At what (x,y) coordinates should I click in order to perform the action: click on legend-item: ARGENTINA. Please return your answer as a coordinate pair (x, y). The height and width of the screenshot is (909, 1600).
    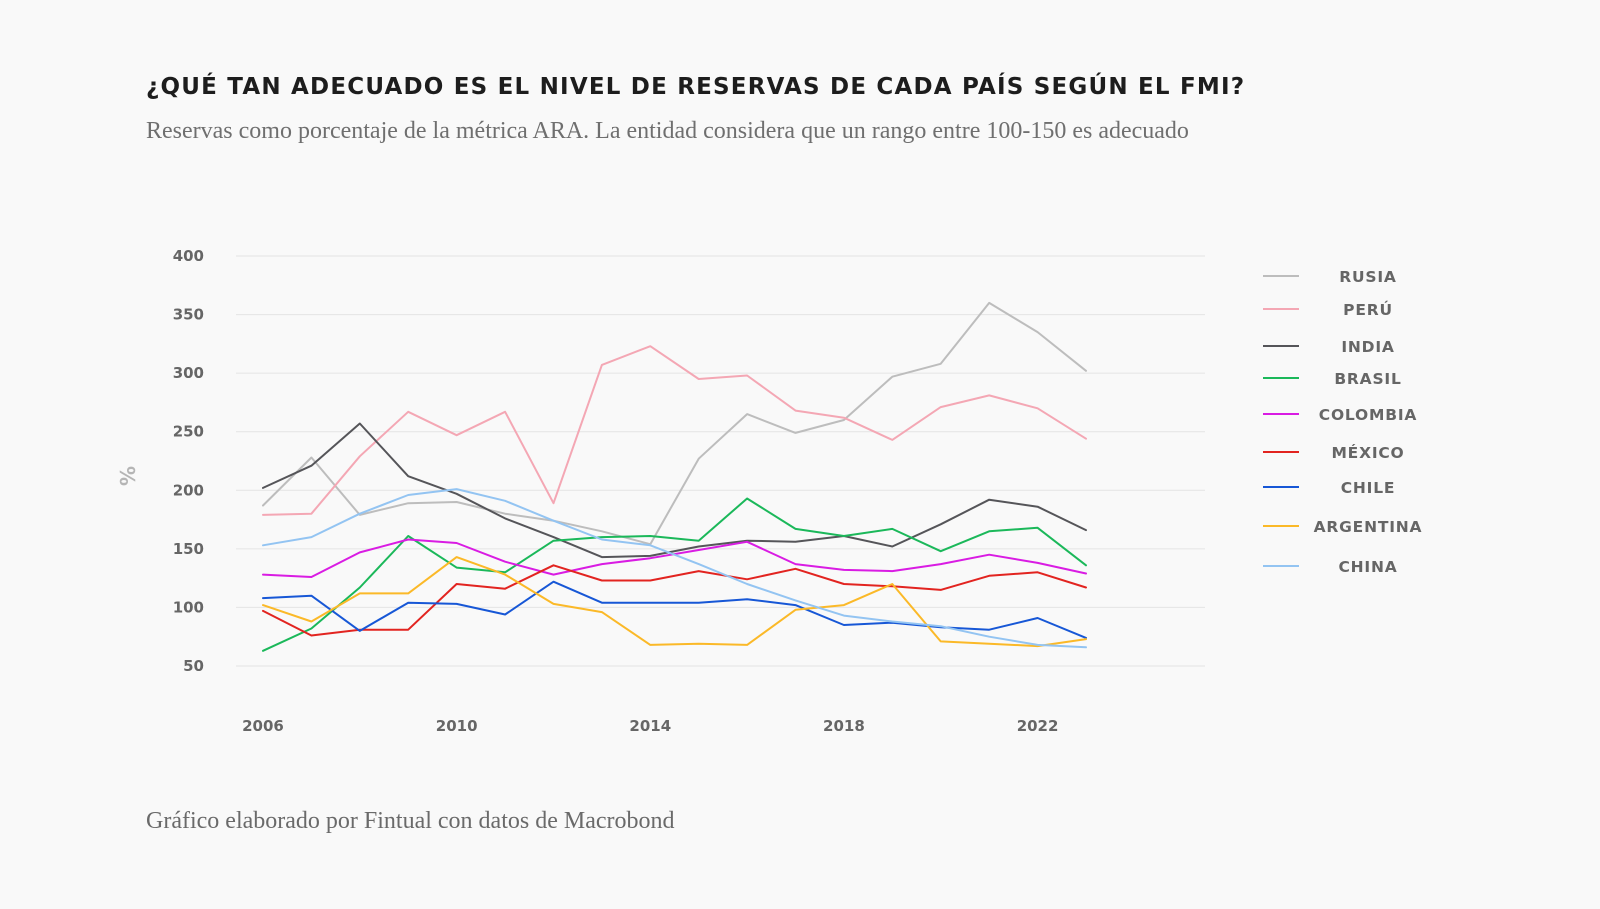
    Looking at the image, I should click on (1342, 527).